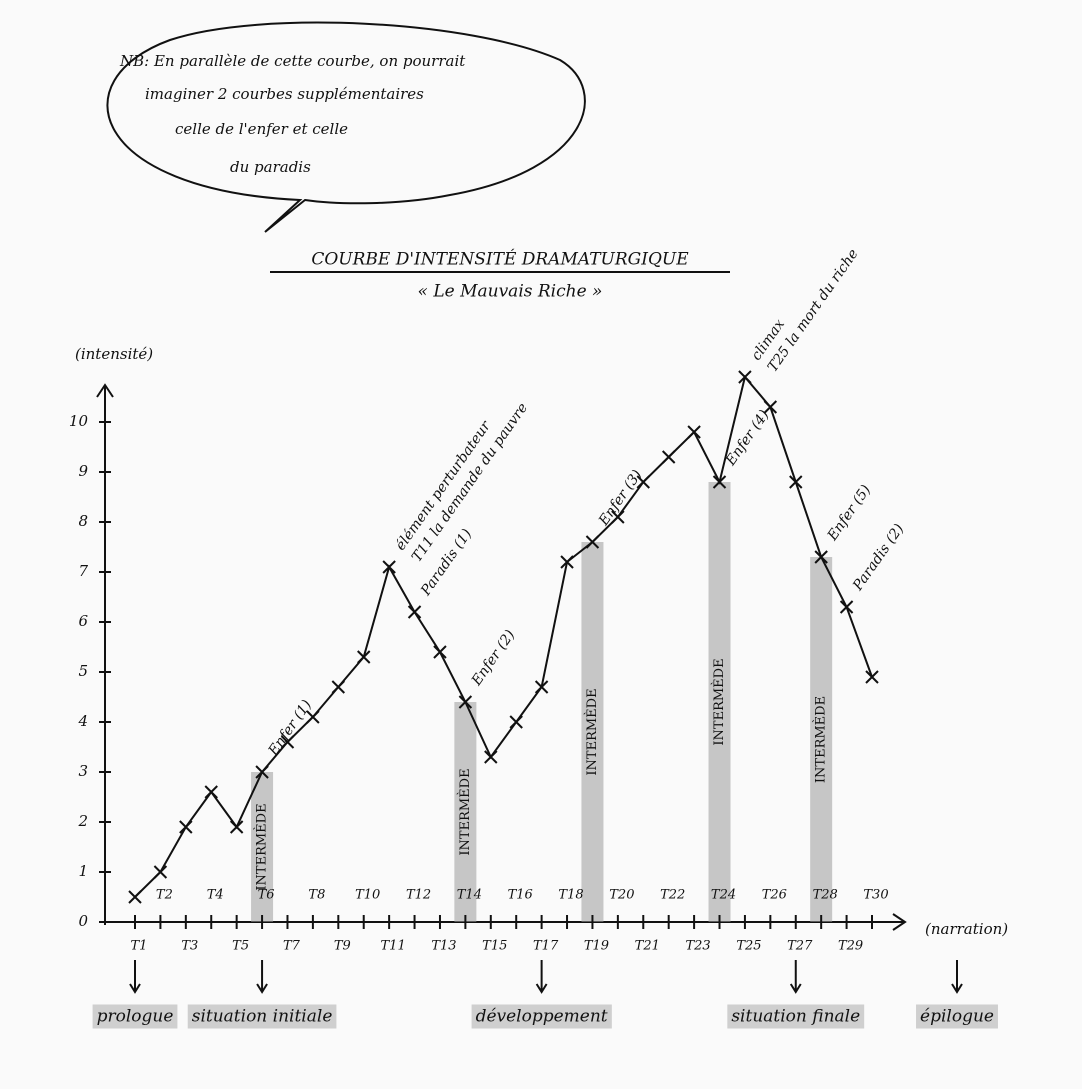 This screenshot has height=1089, width=1082. Describe the element at coordinates (292, 946) in the screenshot. I see `x-tick-label: T7` at that location.